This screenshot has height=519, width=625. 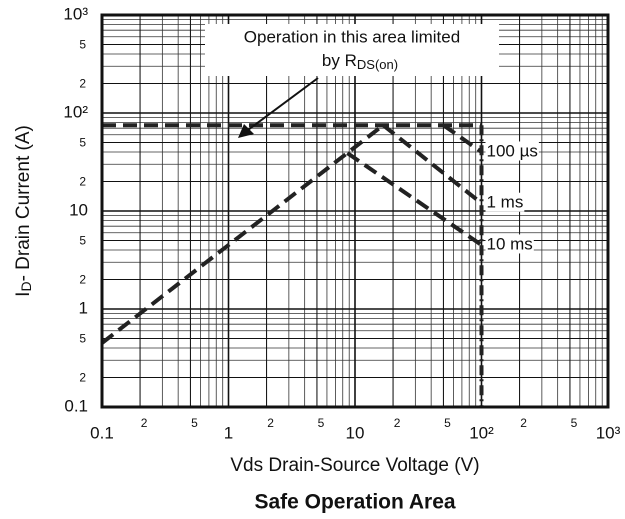 What do you see at coordinates (23, 211) in the screenshot?
I see `y-axis-label: ID- Drain Current (A)` at bounding box center [23, 211].